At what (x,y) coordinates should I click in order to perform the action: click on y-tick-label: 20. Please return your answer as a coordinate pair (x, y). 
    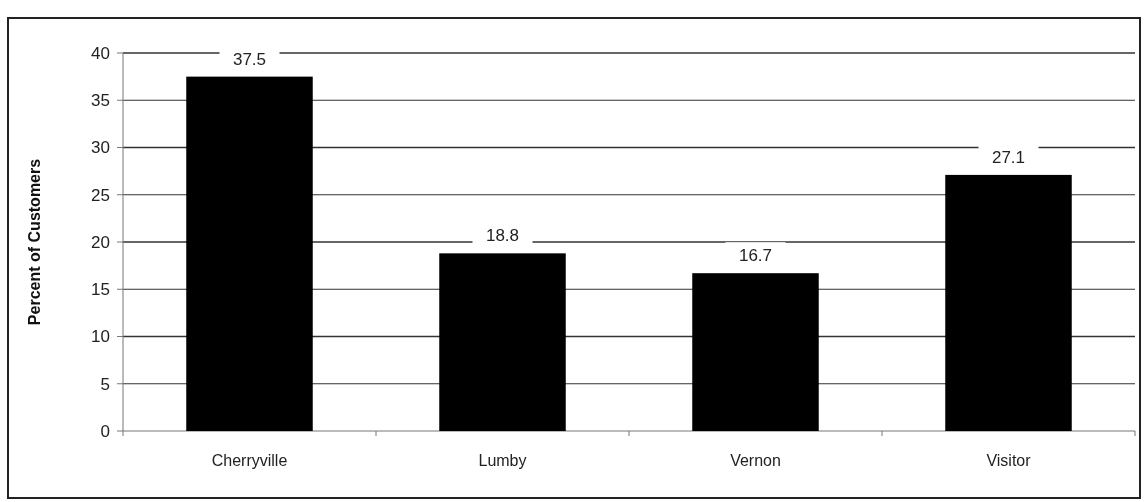
    Looking at the image, I should click on (100, 242).